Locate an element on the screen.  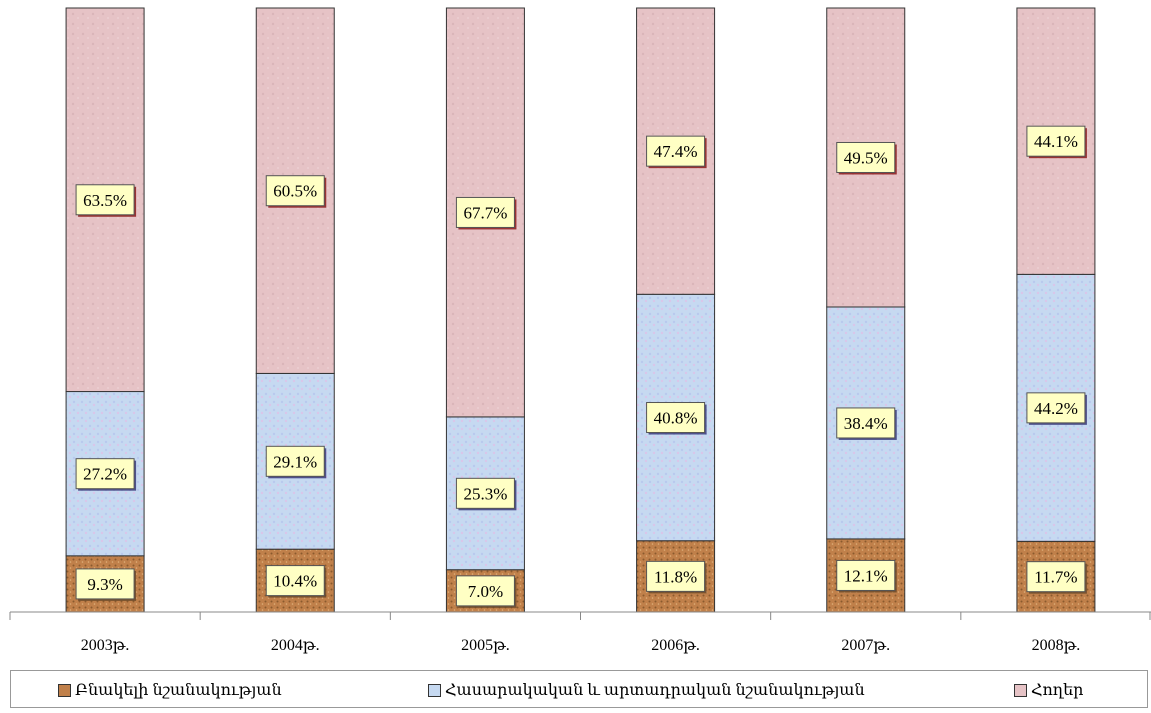
svg-text: 63.5% is located at coordinates (105, 200).